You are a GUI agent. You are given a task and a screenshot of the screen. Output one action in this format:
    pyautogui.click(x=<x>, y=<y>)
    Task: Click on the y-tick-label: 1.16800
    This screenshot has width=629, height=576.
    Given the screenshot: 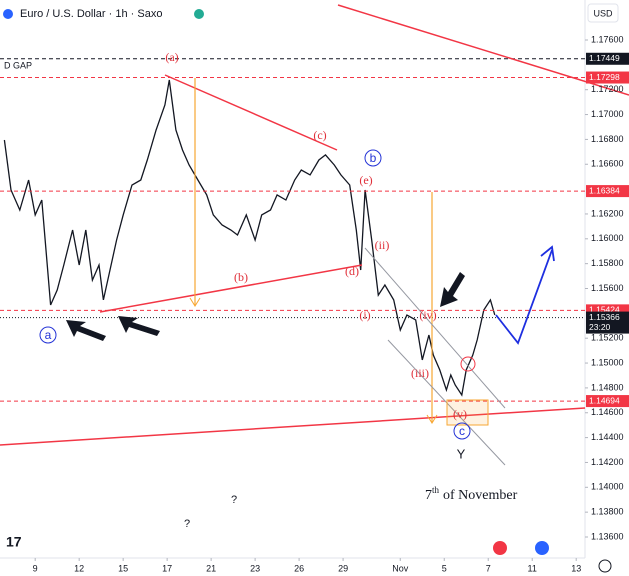 What is the action you would take?
    pyautogui.click(x=607, y=139)
    